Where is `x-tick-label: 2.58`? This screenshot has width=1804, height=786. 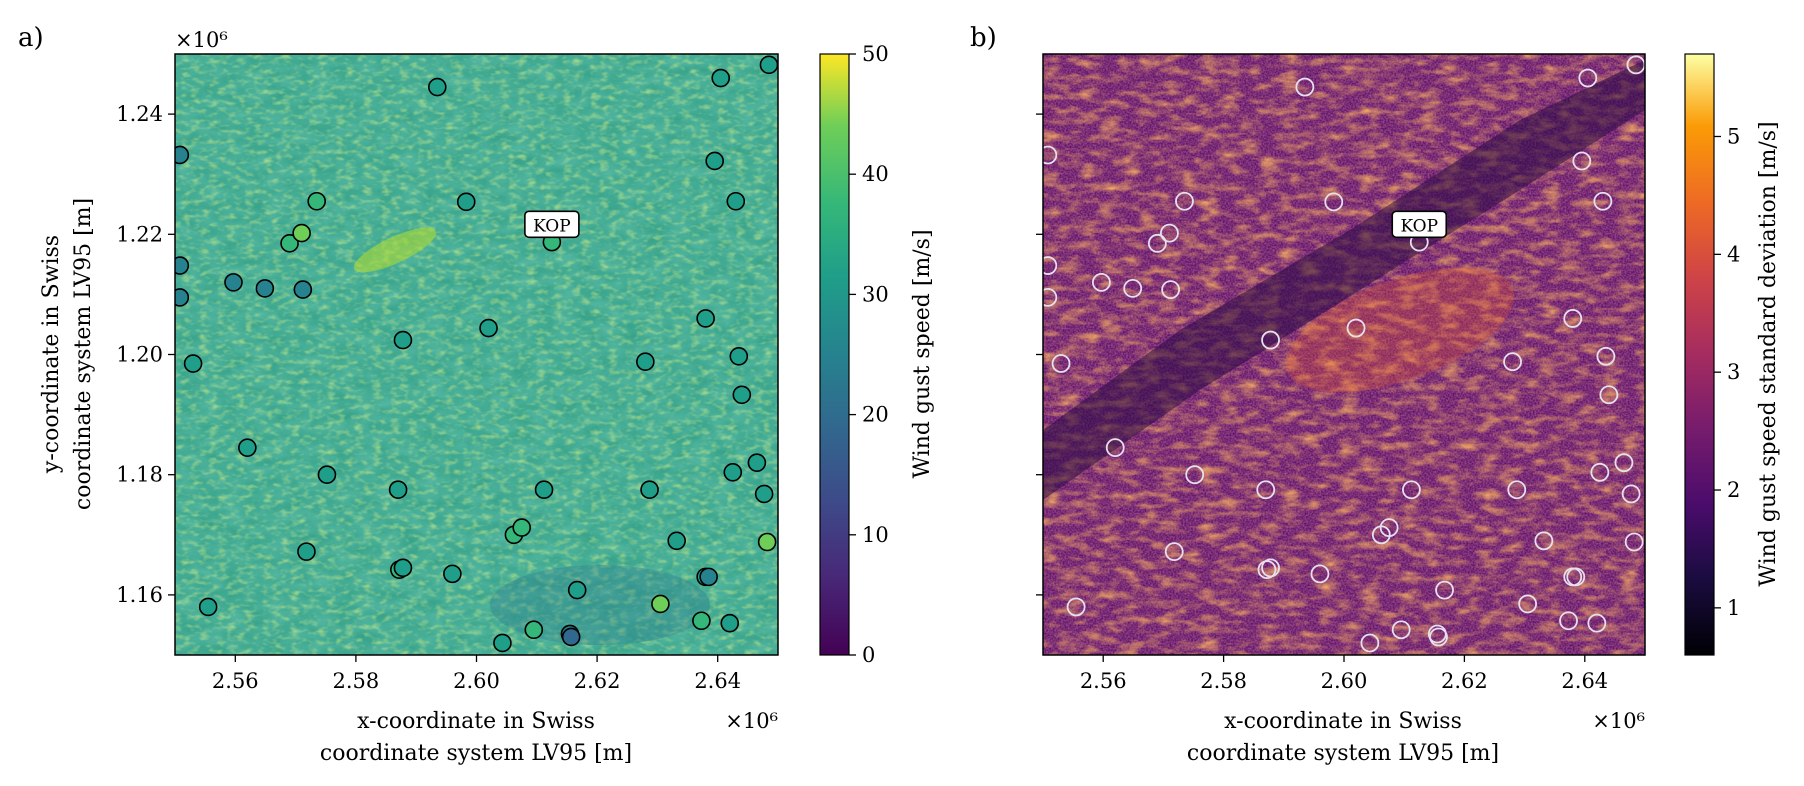
x-tick-label: 2.58 is located at coordinates (356, 681).